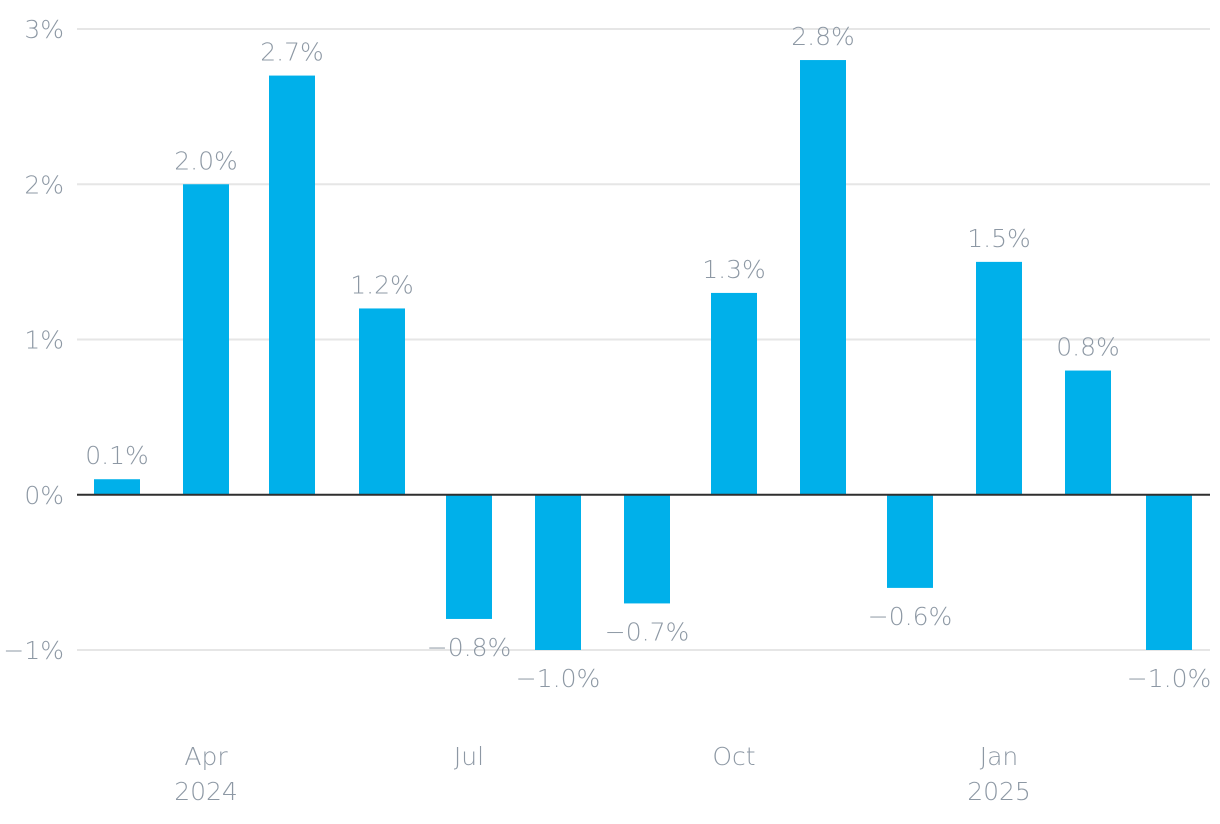 Image resolution: width=1220 pixels, height=824 pixels. Describe the element at coordinates (44, 184) in the screenshot. I see `y-tick-label: 2%` at that location.